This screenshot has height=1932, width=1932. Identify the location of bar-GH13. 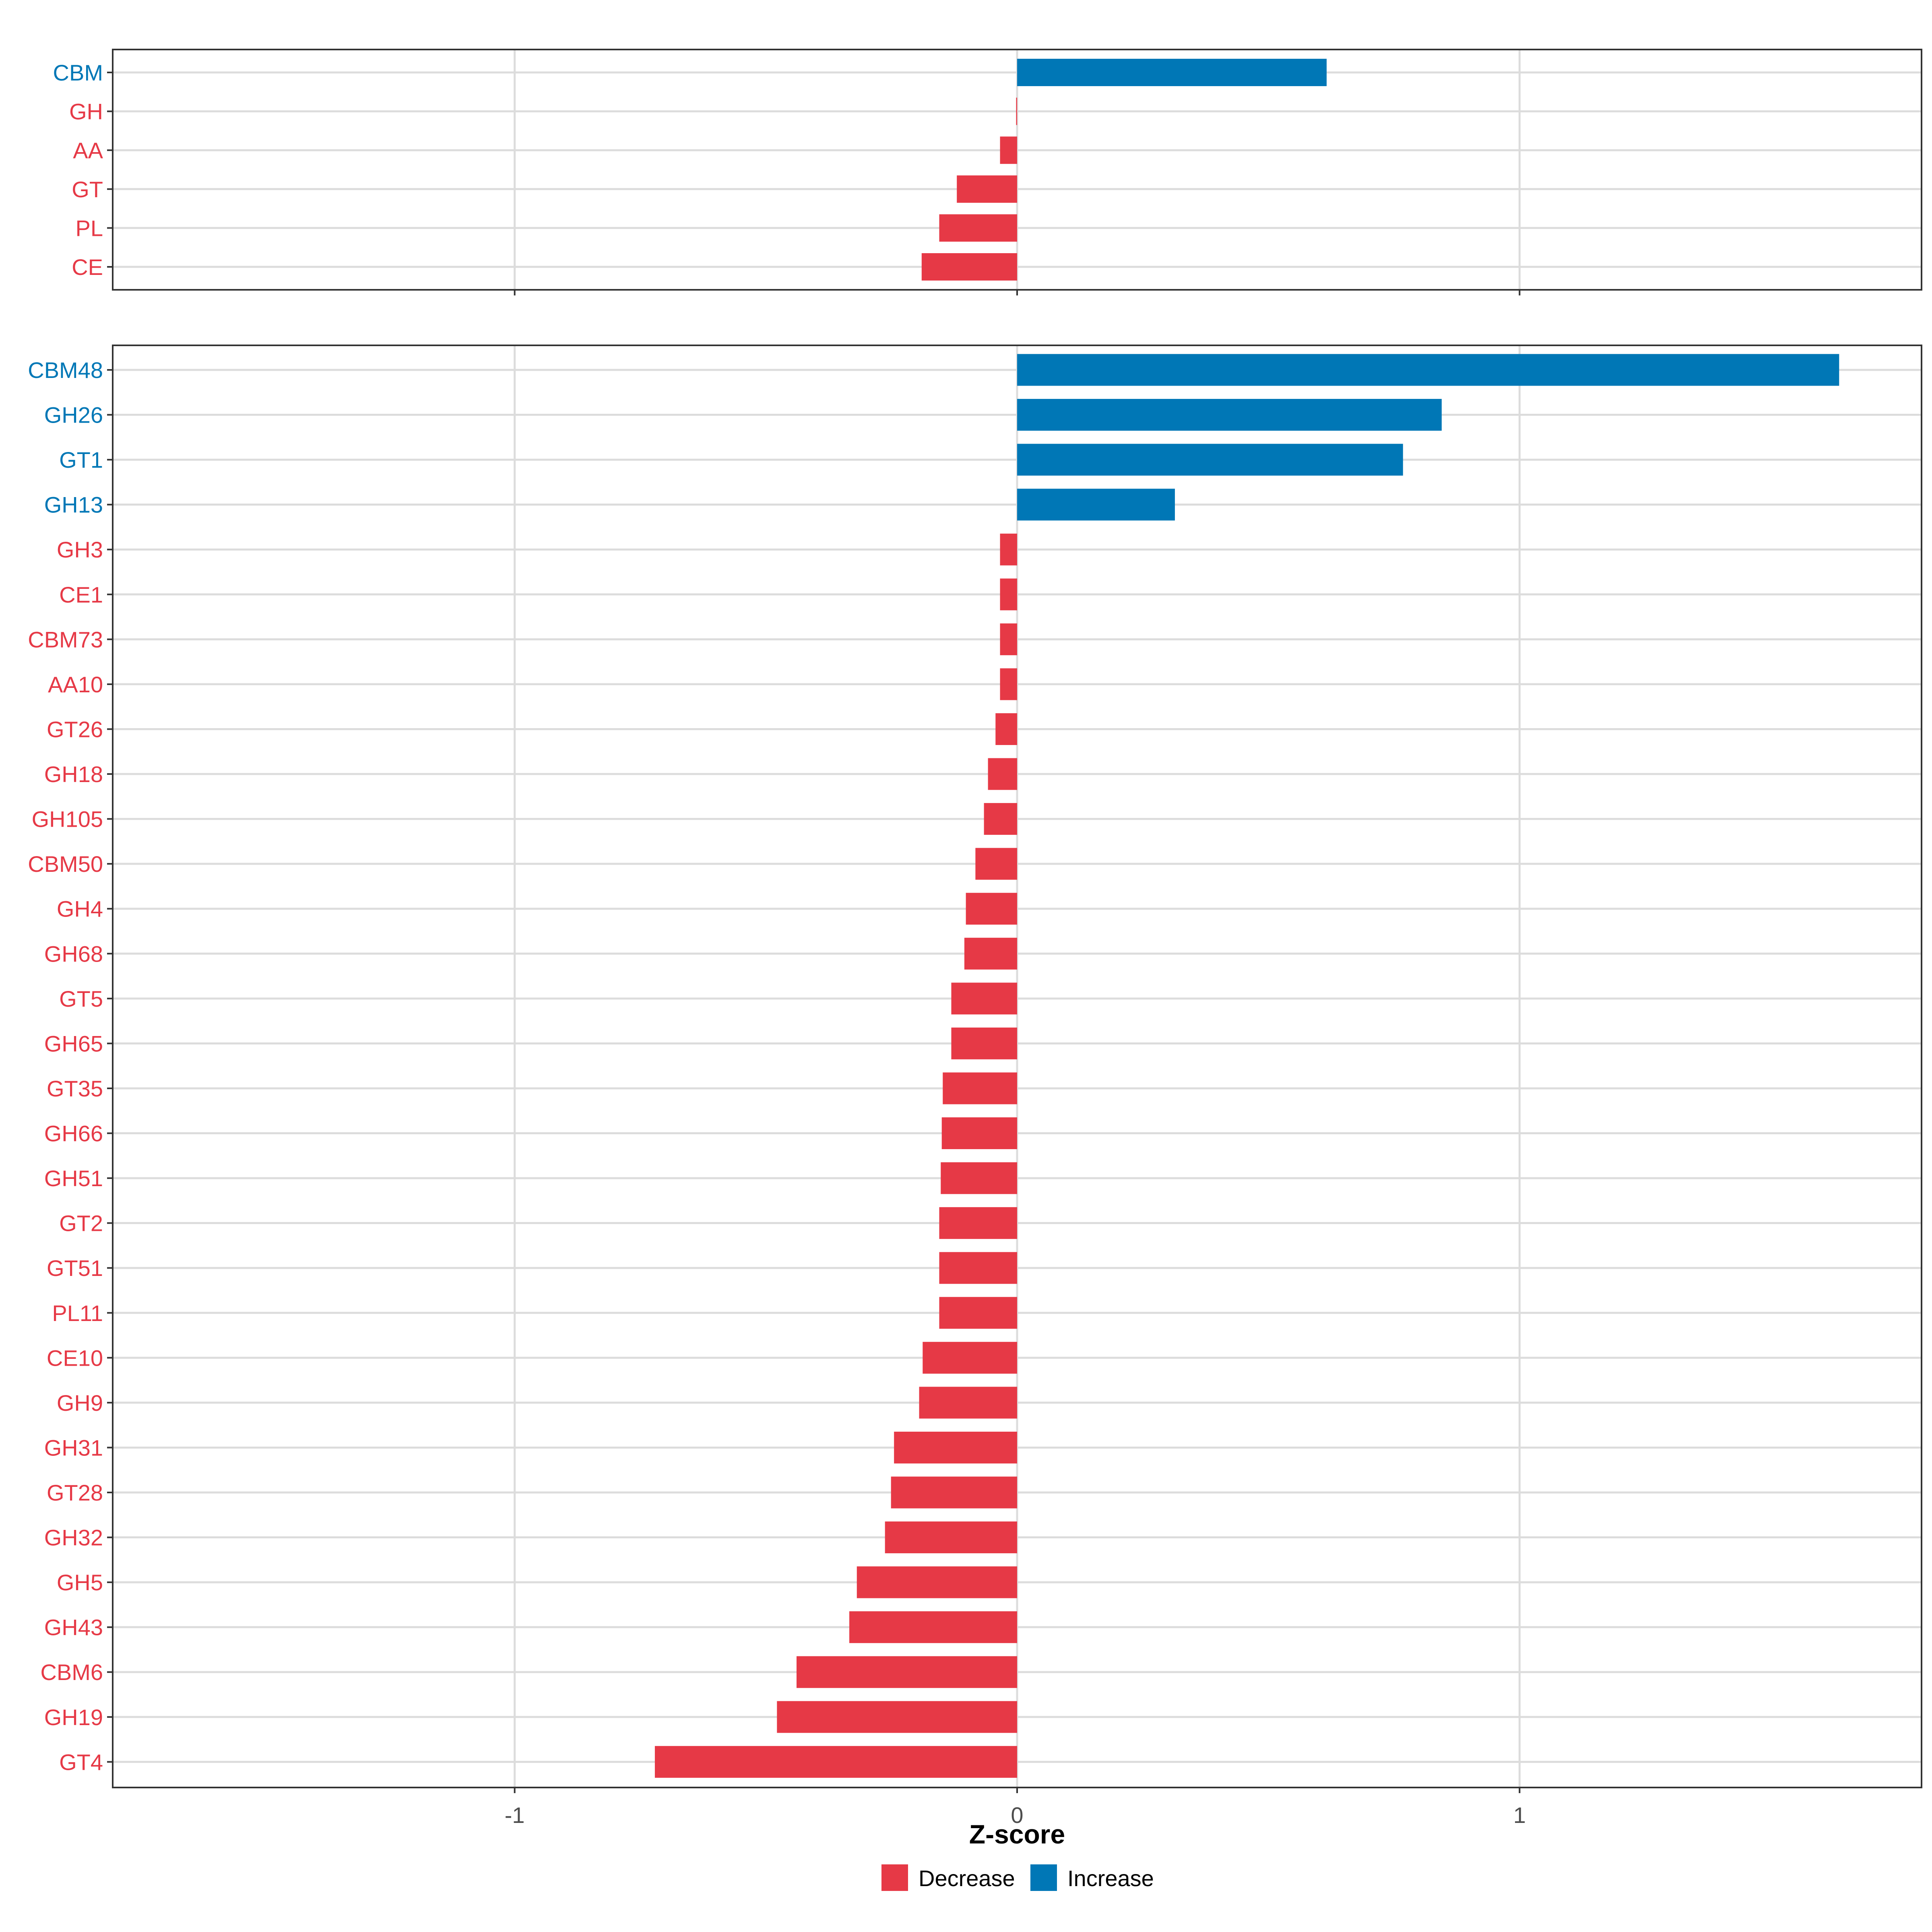
(1096, 505).